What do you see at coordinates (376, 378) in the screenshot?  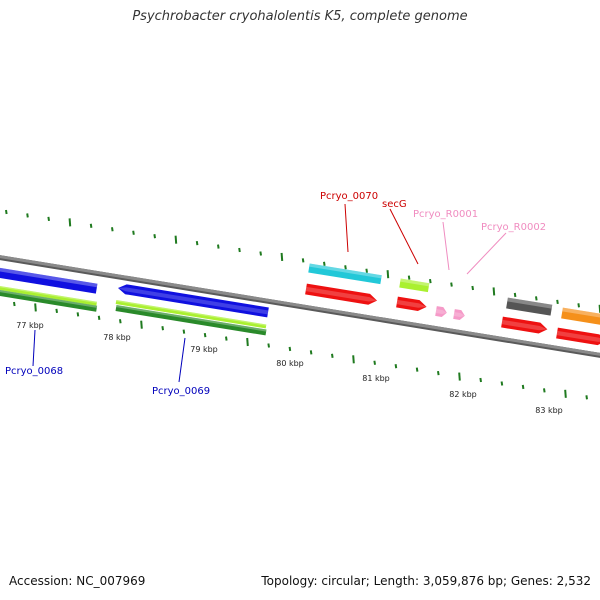 I see `scale-label: 81 kbp` at bounding box center [376, 378].